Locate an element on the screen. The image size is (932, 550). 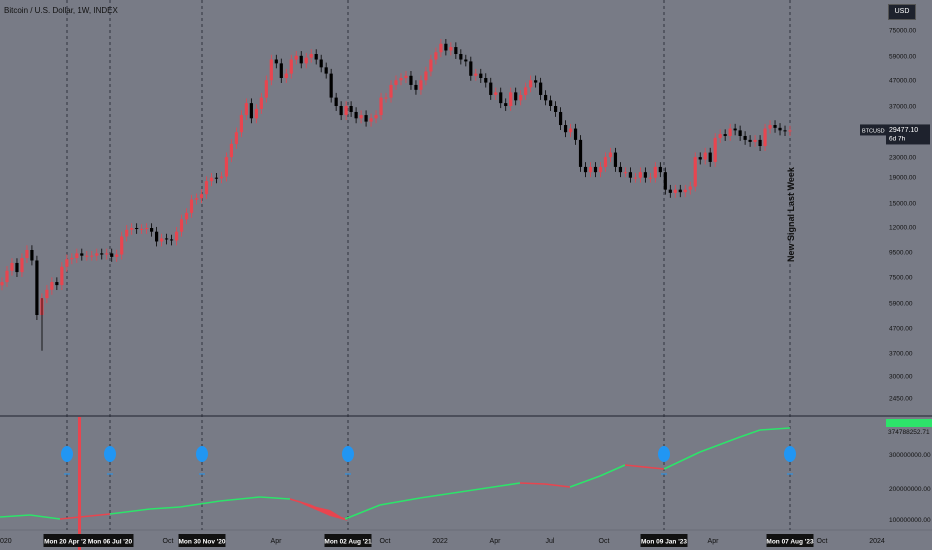
price-tick-label: 37000.00 is located at coordinates (902, 107).